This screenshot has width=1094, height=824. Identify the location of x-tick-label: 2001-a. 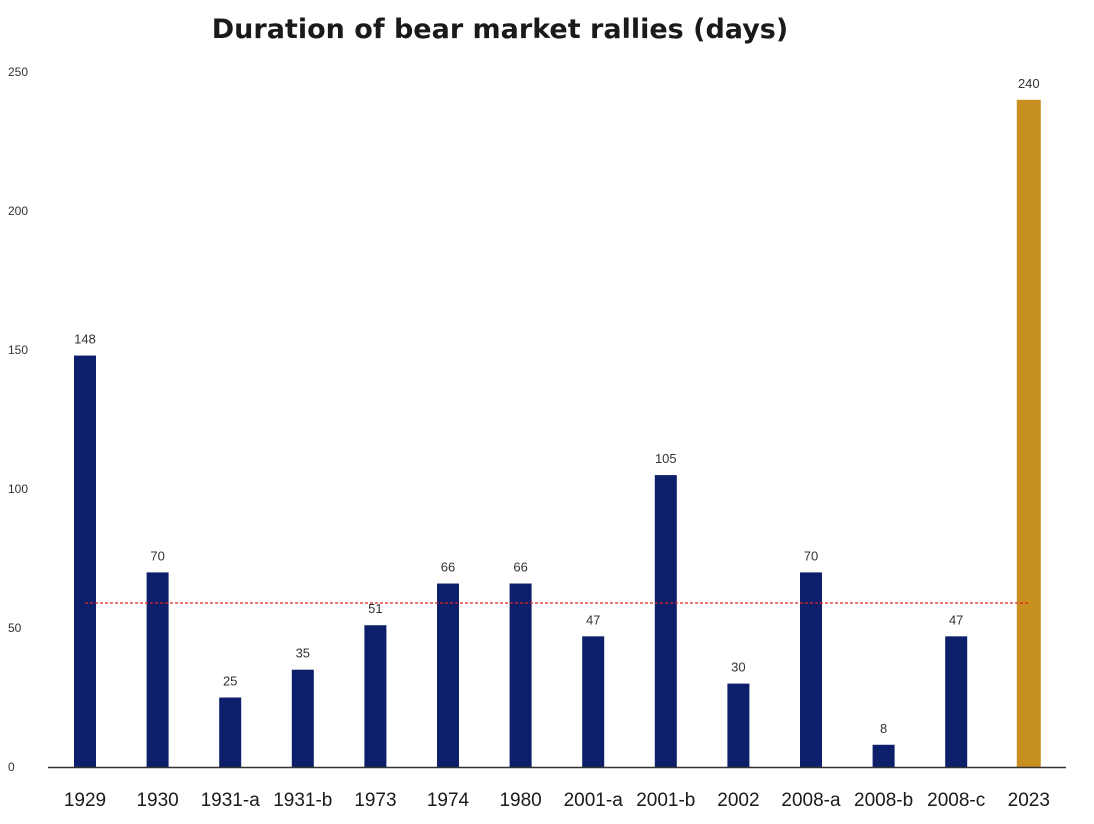
(594, 800).